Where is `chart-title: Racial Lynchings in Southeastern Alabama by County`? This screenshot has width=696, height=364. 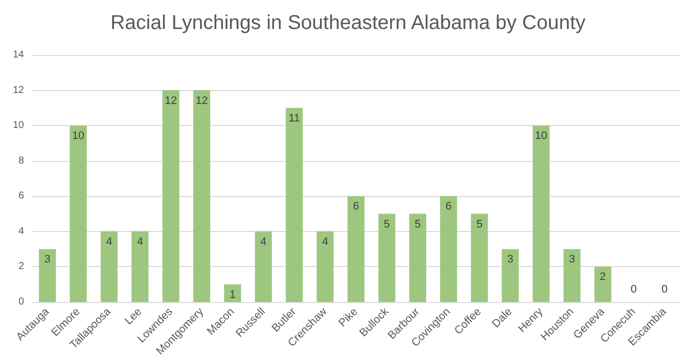 chart-title: Racial Lynchings in Southeastern Alabama by County is located at coordinates (348, 23).